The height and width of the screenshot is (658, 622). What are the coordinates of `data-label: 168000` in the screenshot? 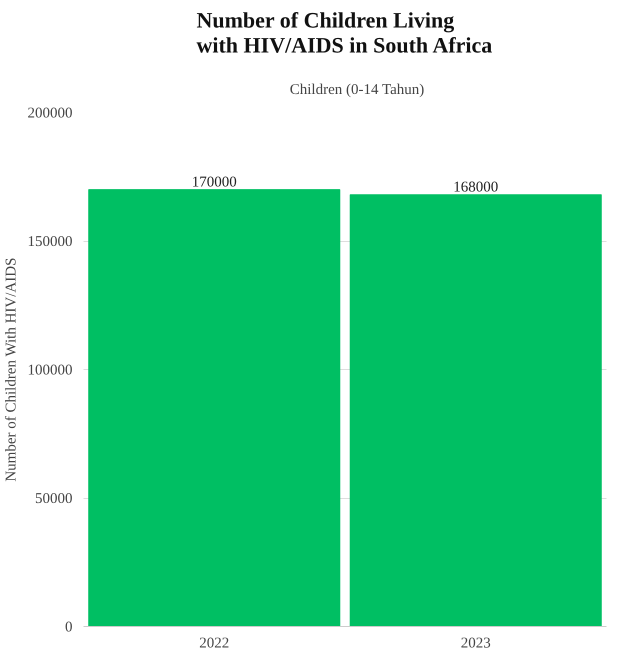 It's located at (475, 188).